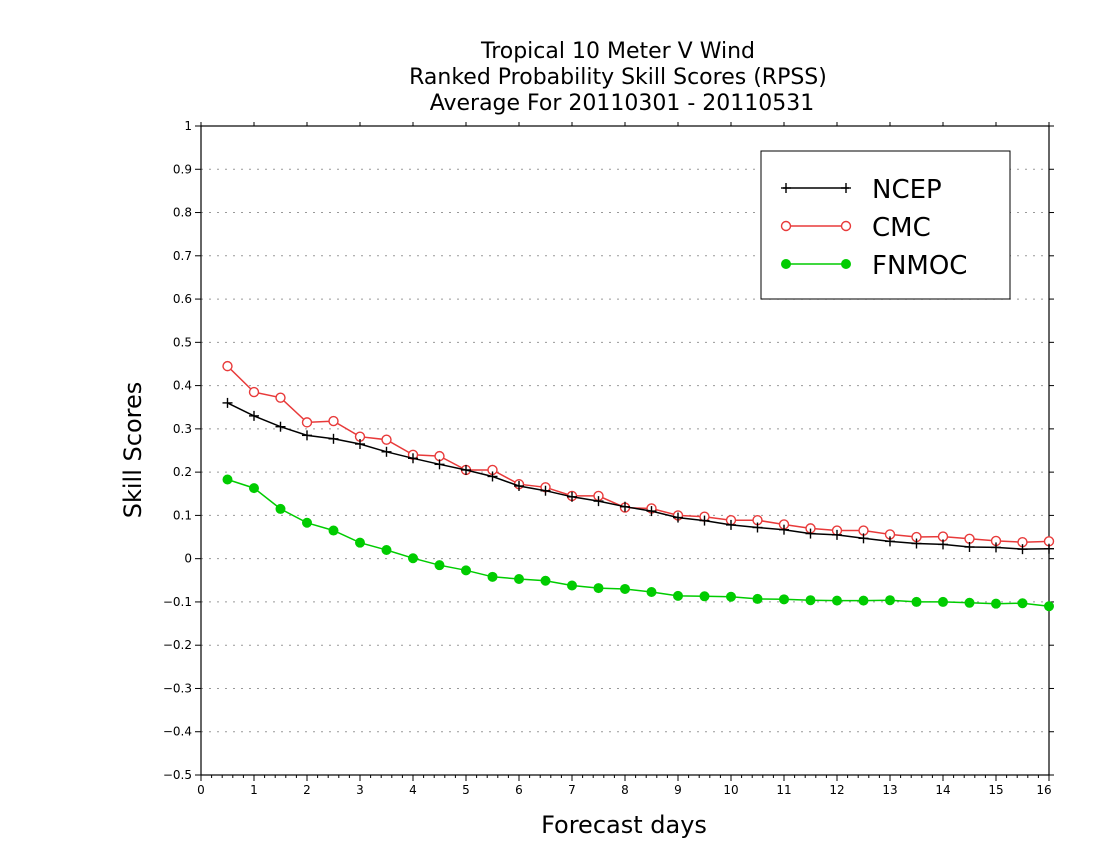 This screenshot has width=1100, height=850. What do you see at coordinates (1043, 790) in the screenshot?
I see `x-tick-label: 16` at bounding box center [1043, 790].